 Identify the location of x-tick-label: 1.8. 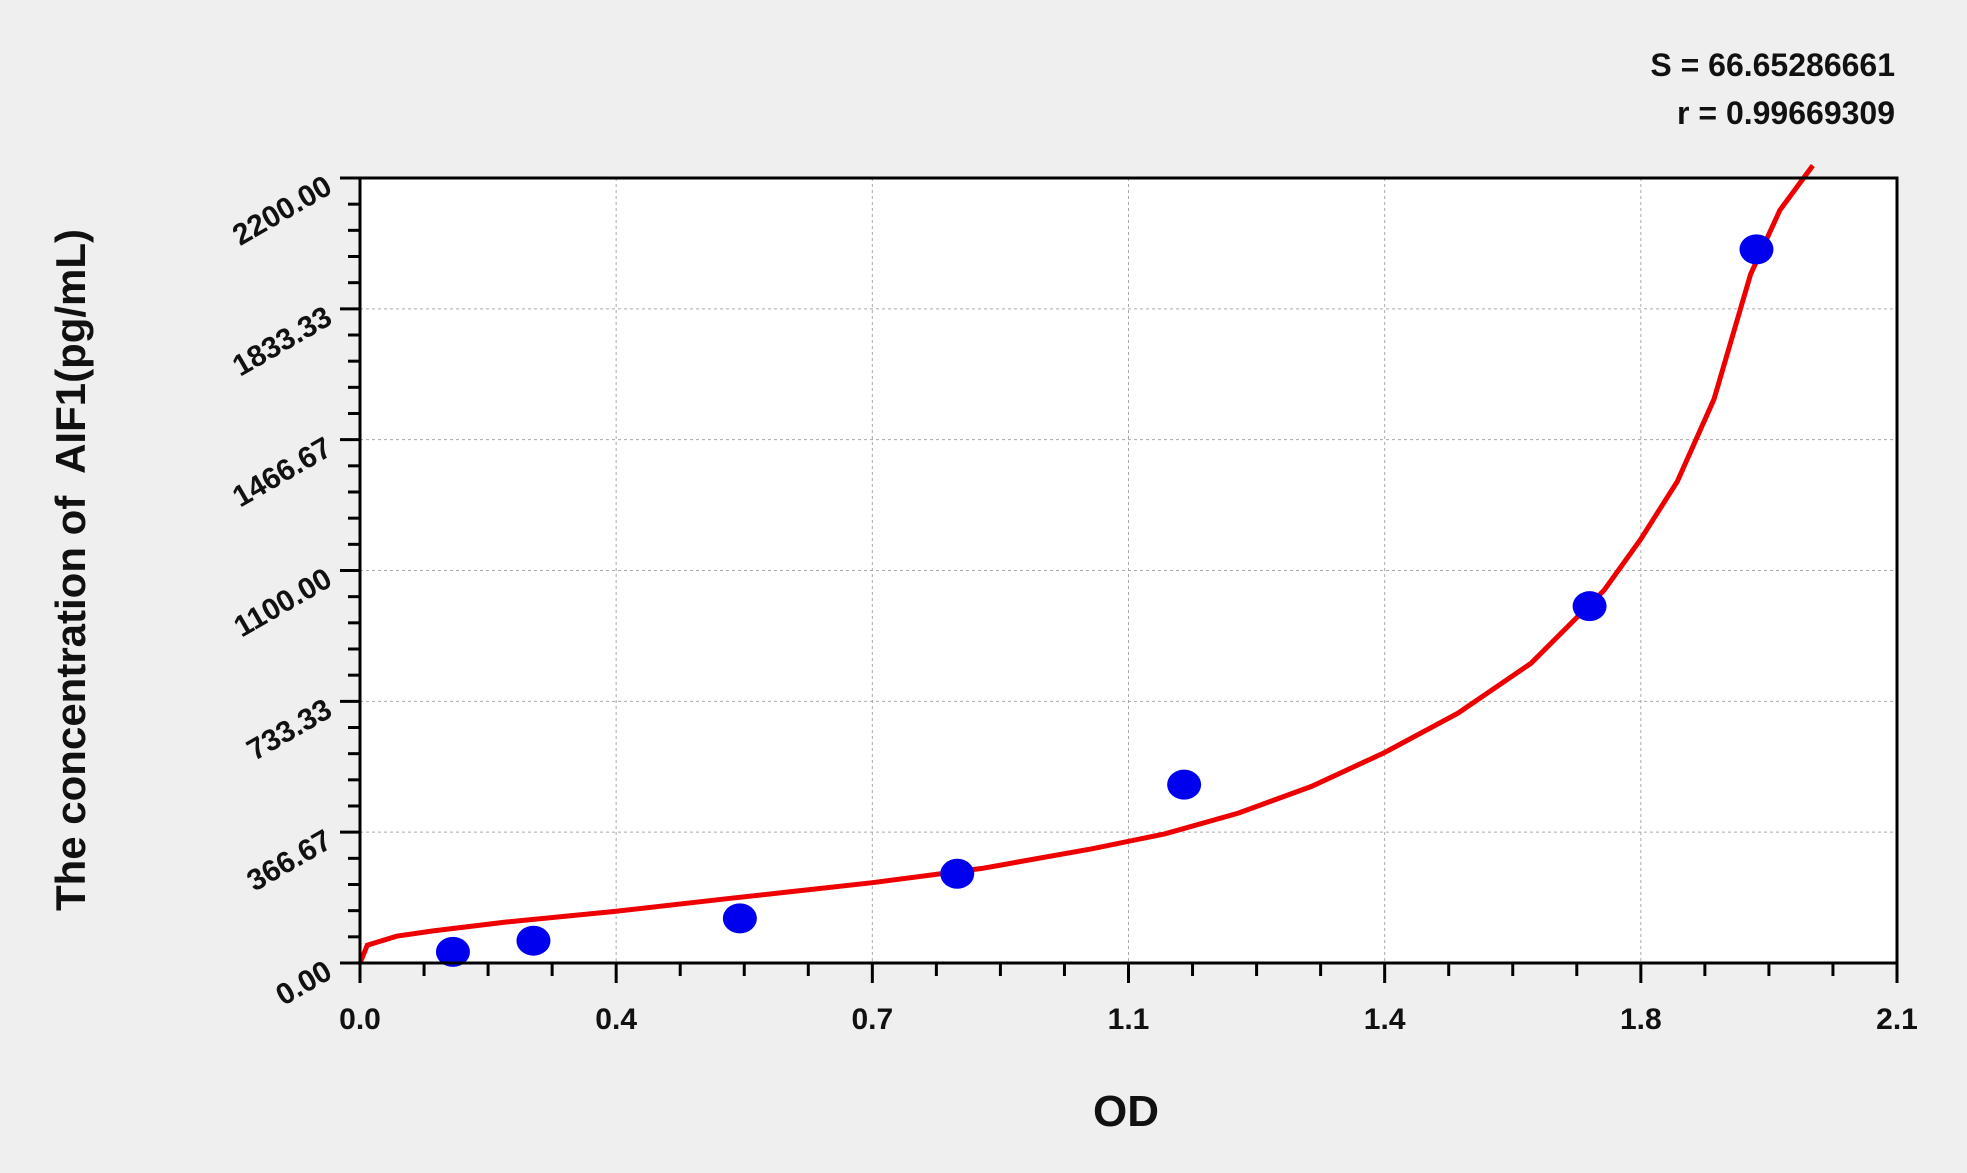
(1641, 1019).